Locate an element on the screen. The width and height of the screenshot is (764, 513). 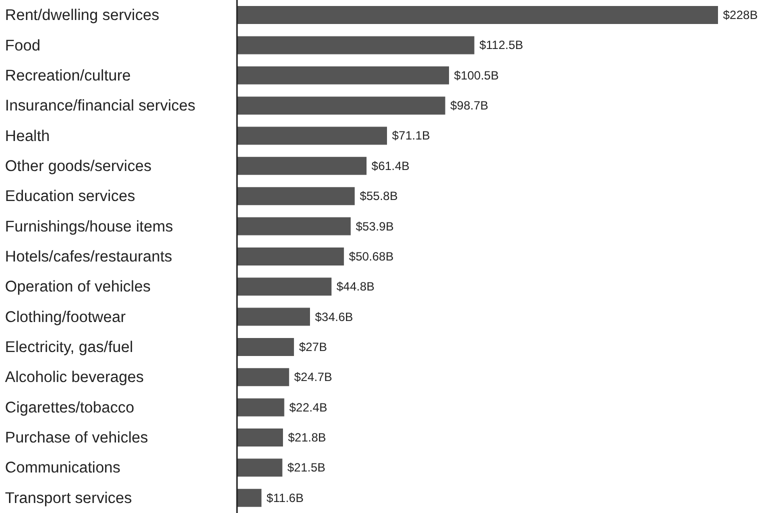
y-tick-label: Cigarettes/tobacco is located at coordinates (69, 407).